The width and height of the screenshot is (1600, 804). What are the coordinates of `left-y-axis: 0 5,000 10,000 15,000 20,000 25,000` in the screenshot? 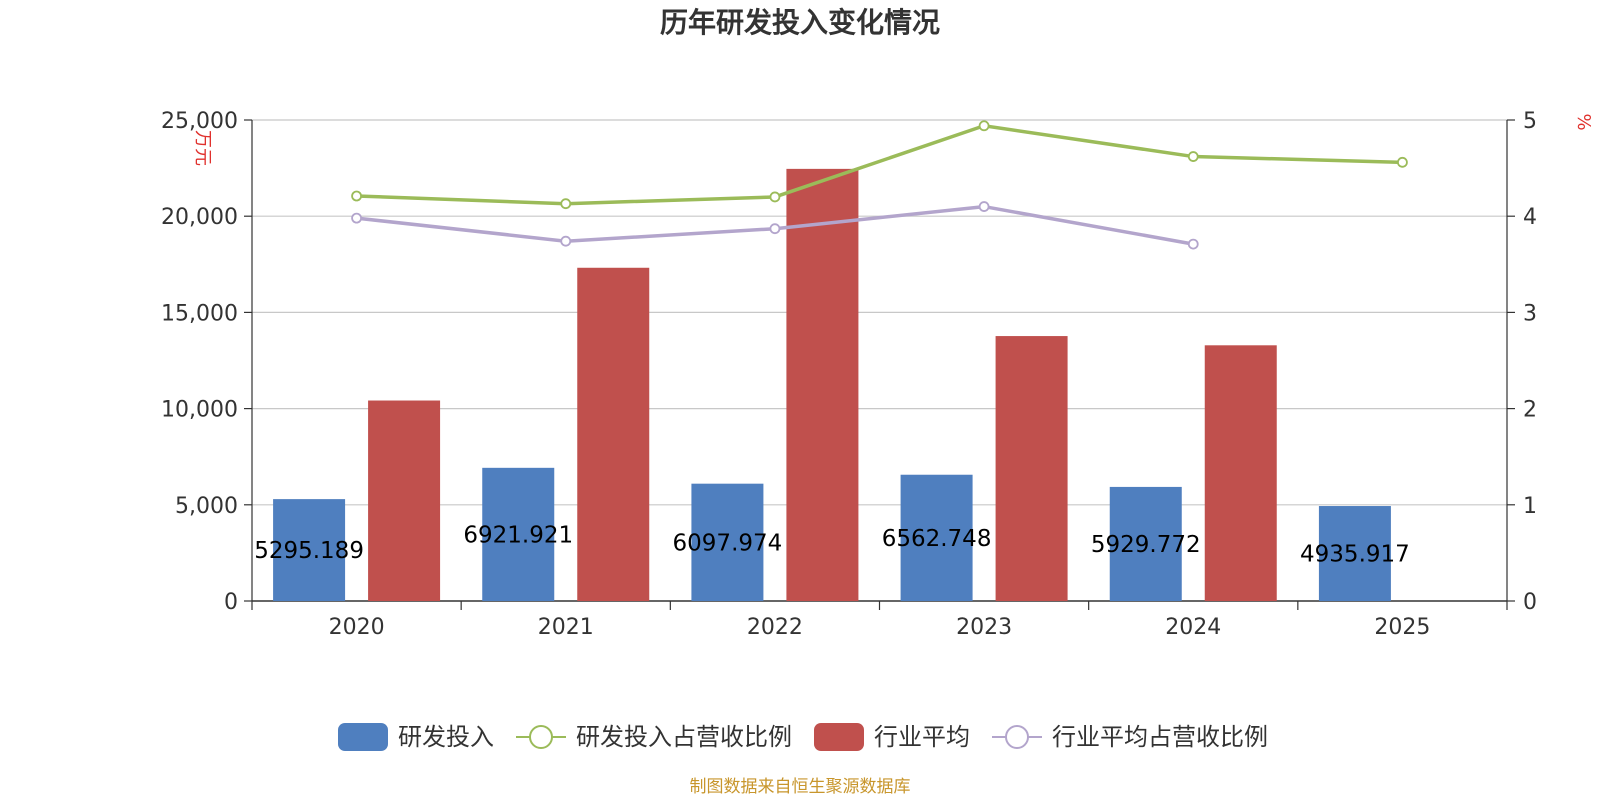 It's located at (207, 362).